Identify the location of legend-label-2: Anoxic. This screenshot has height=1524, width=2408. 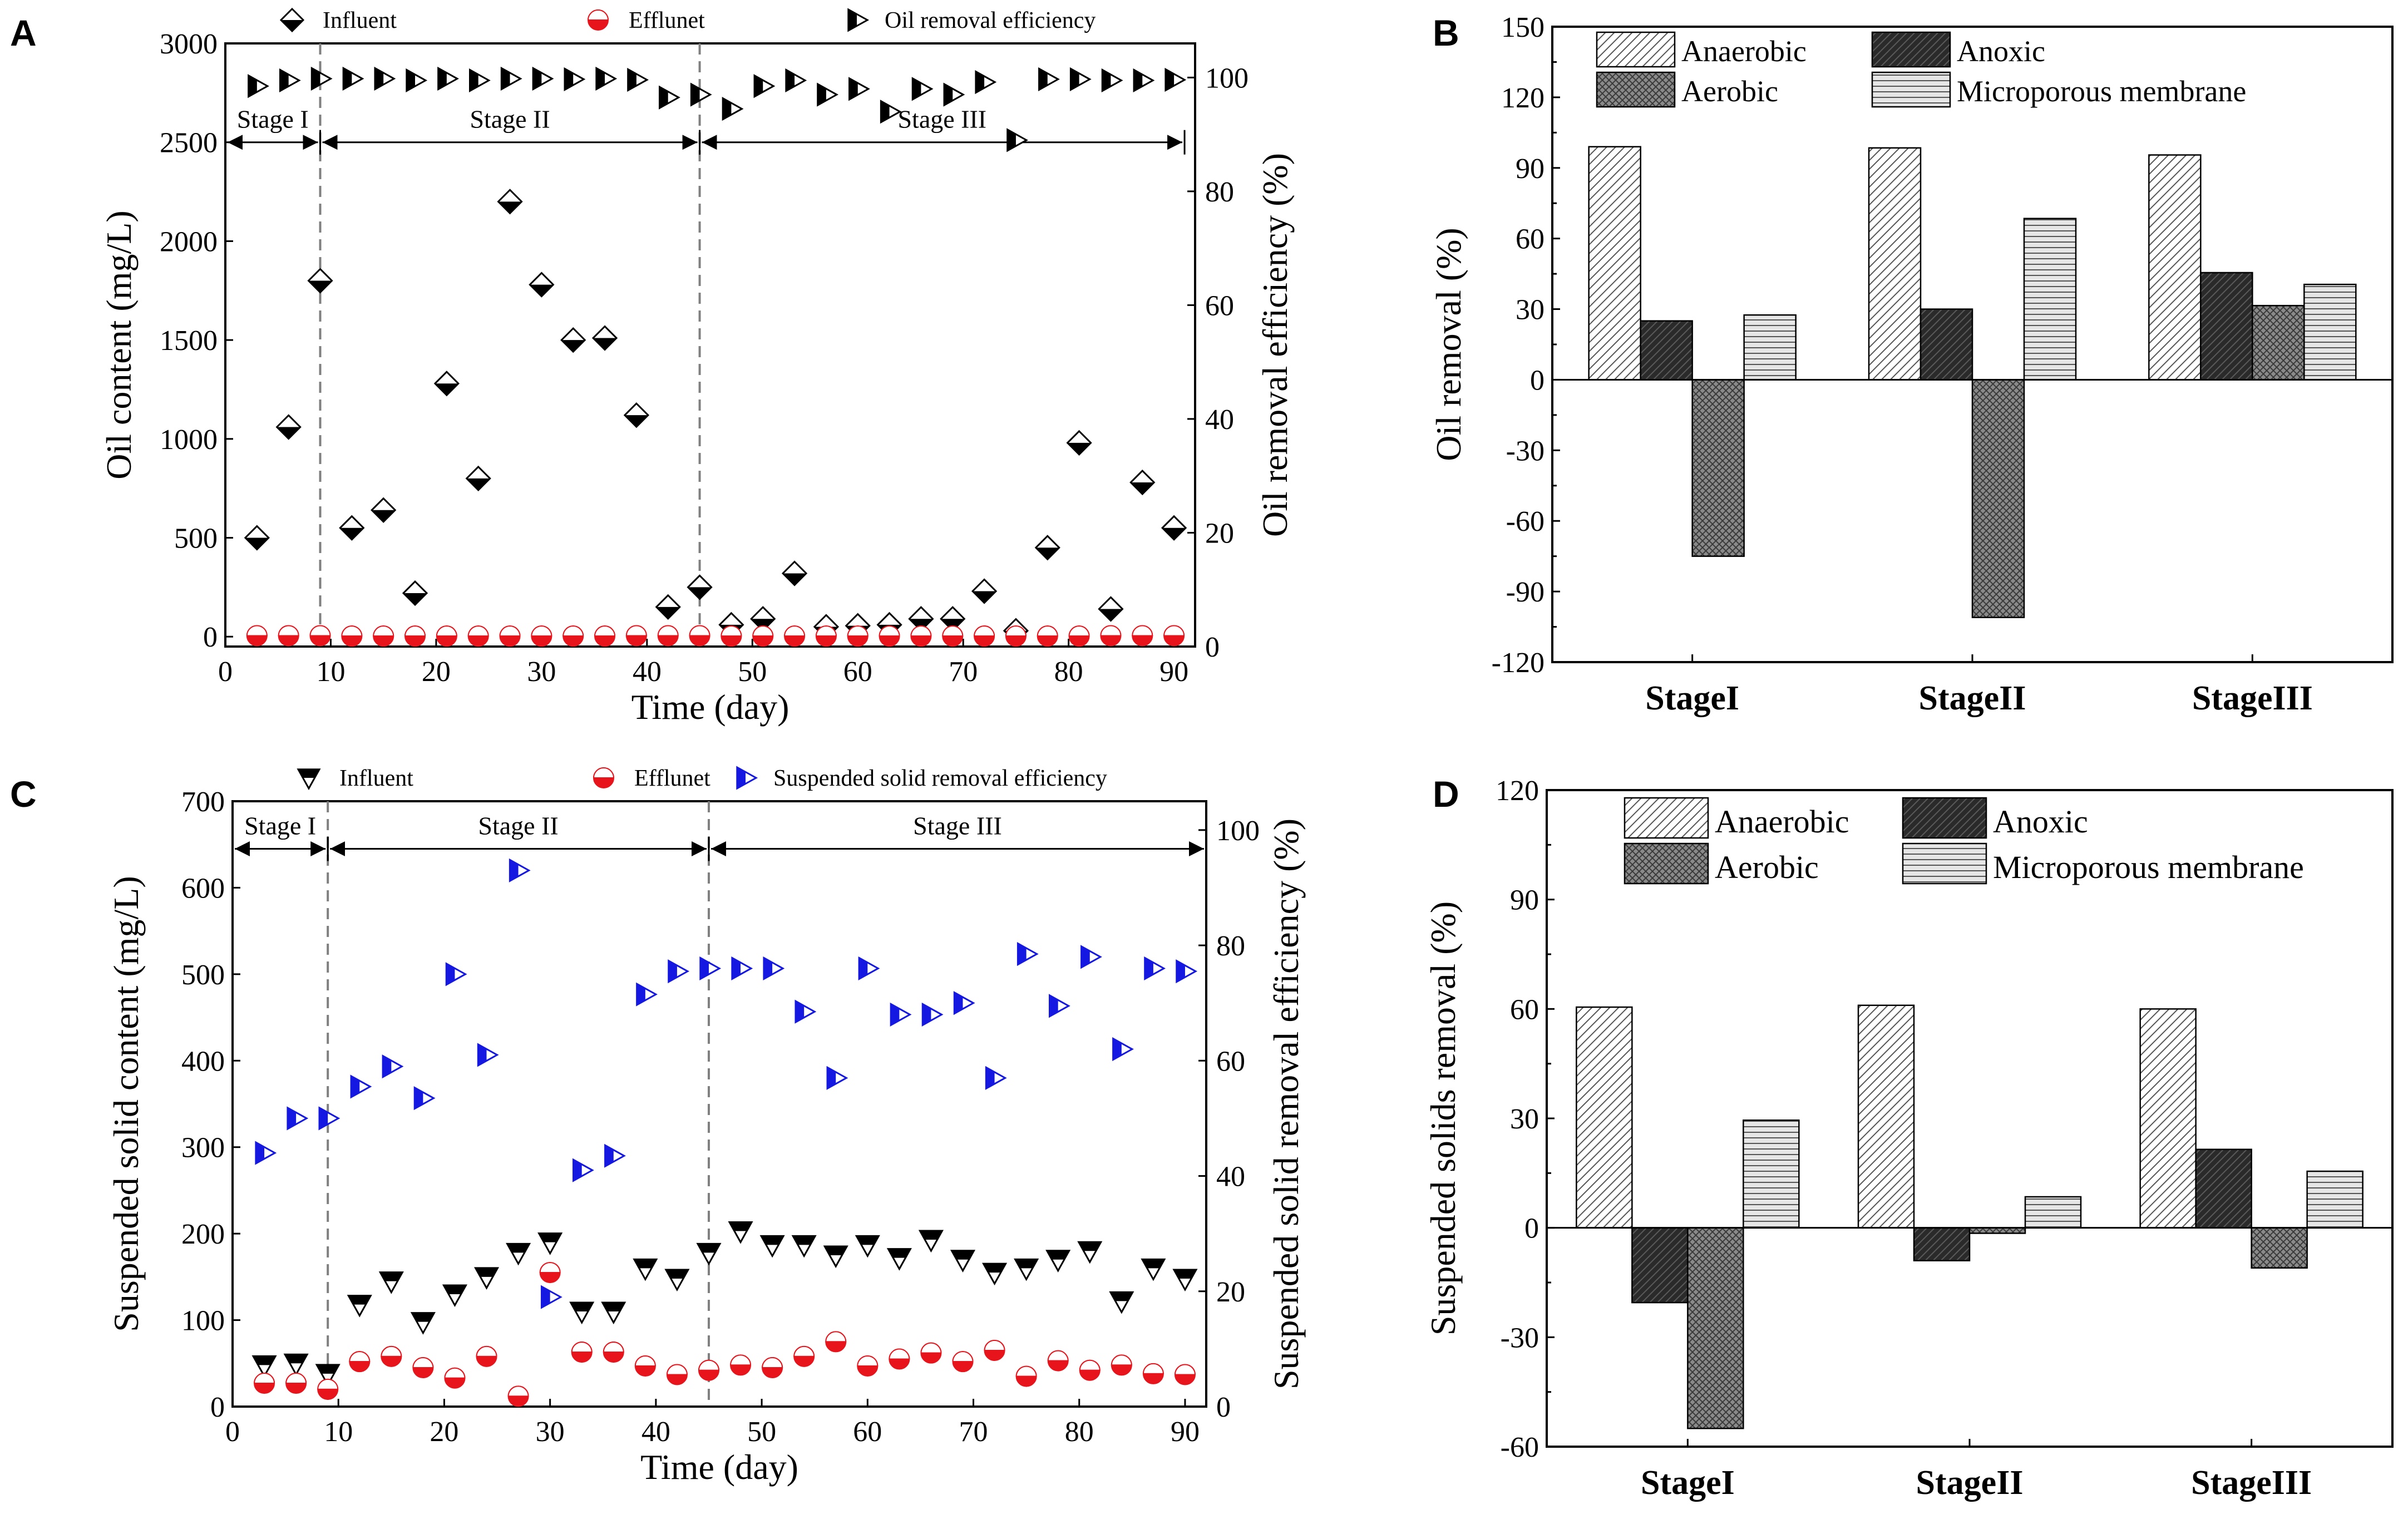
(2040, 821).